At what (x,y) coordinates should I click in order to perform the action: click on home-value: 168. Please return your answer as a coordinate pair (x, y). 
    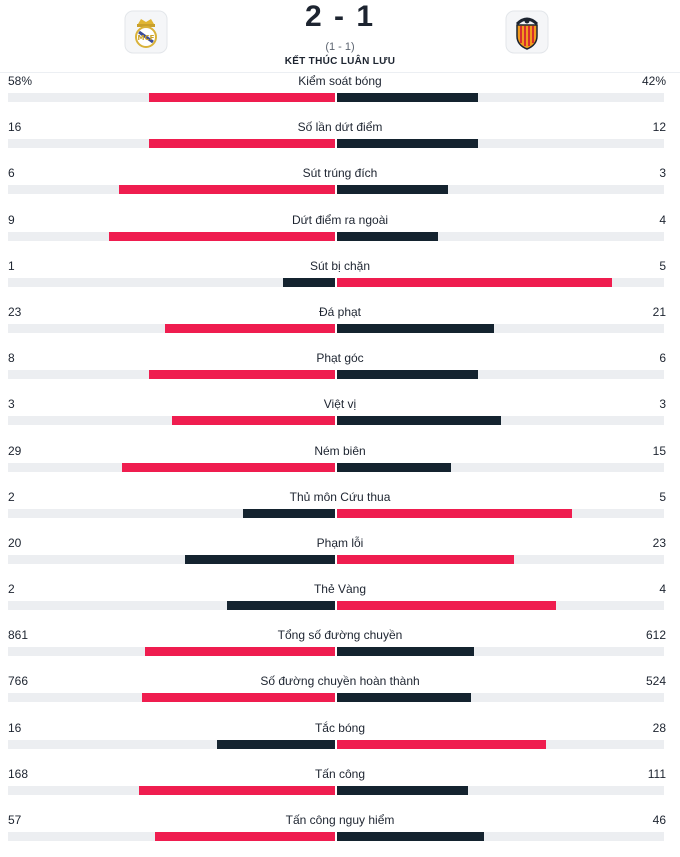
    Looking at the image, I should click on (18, 773).